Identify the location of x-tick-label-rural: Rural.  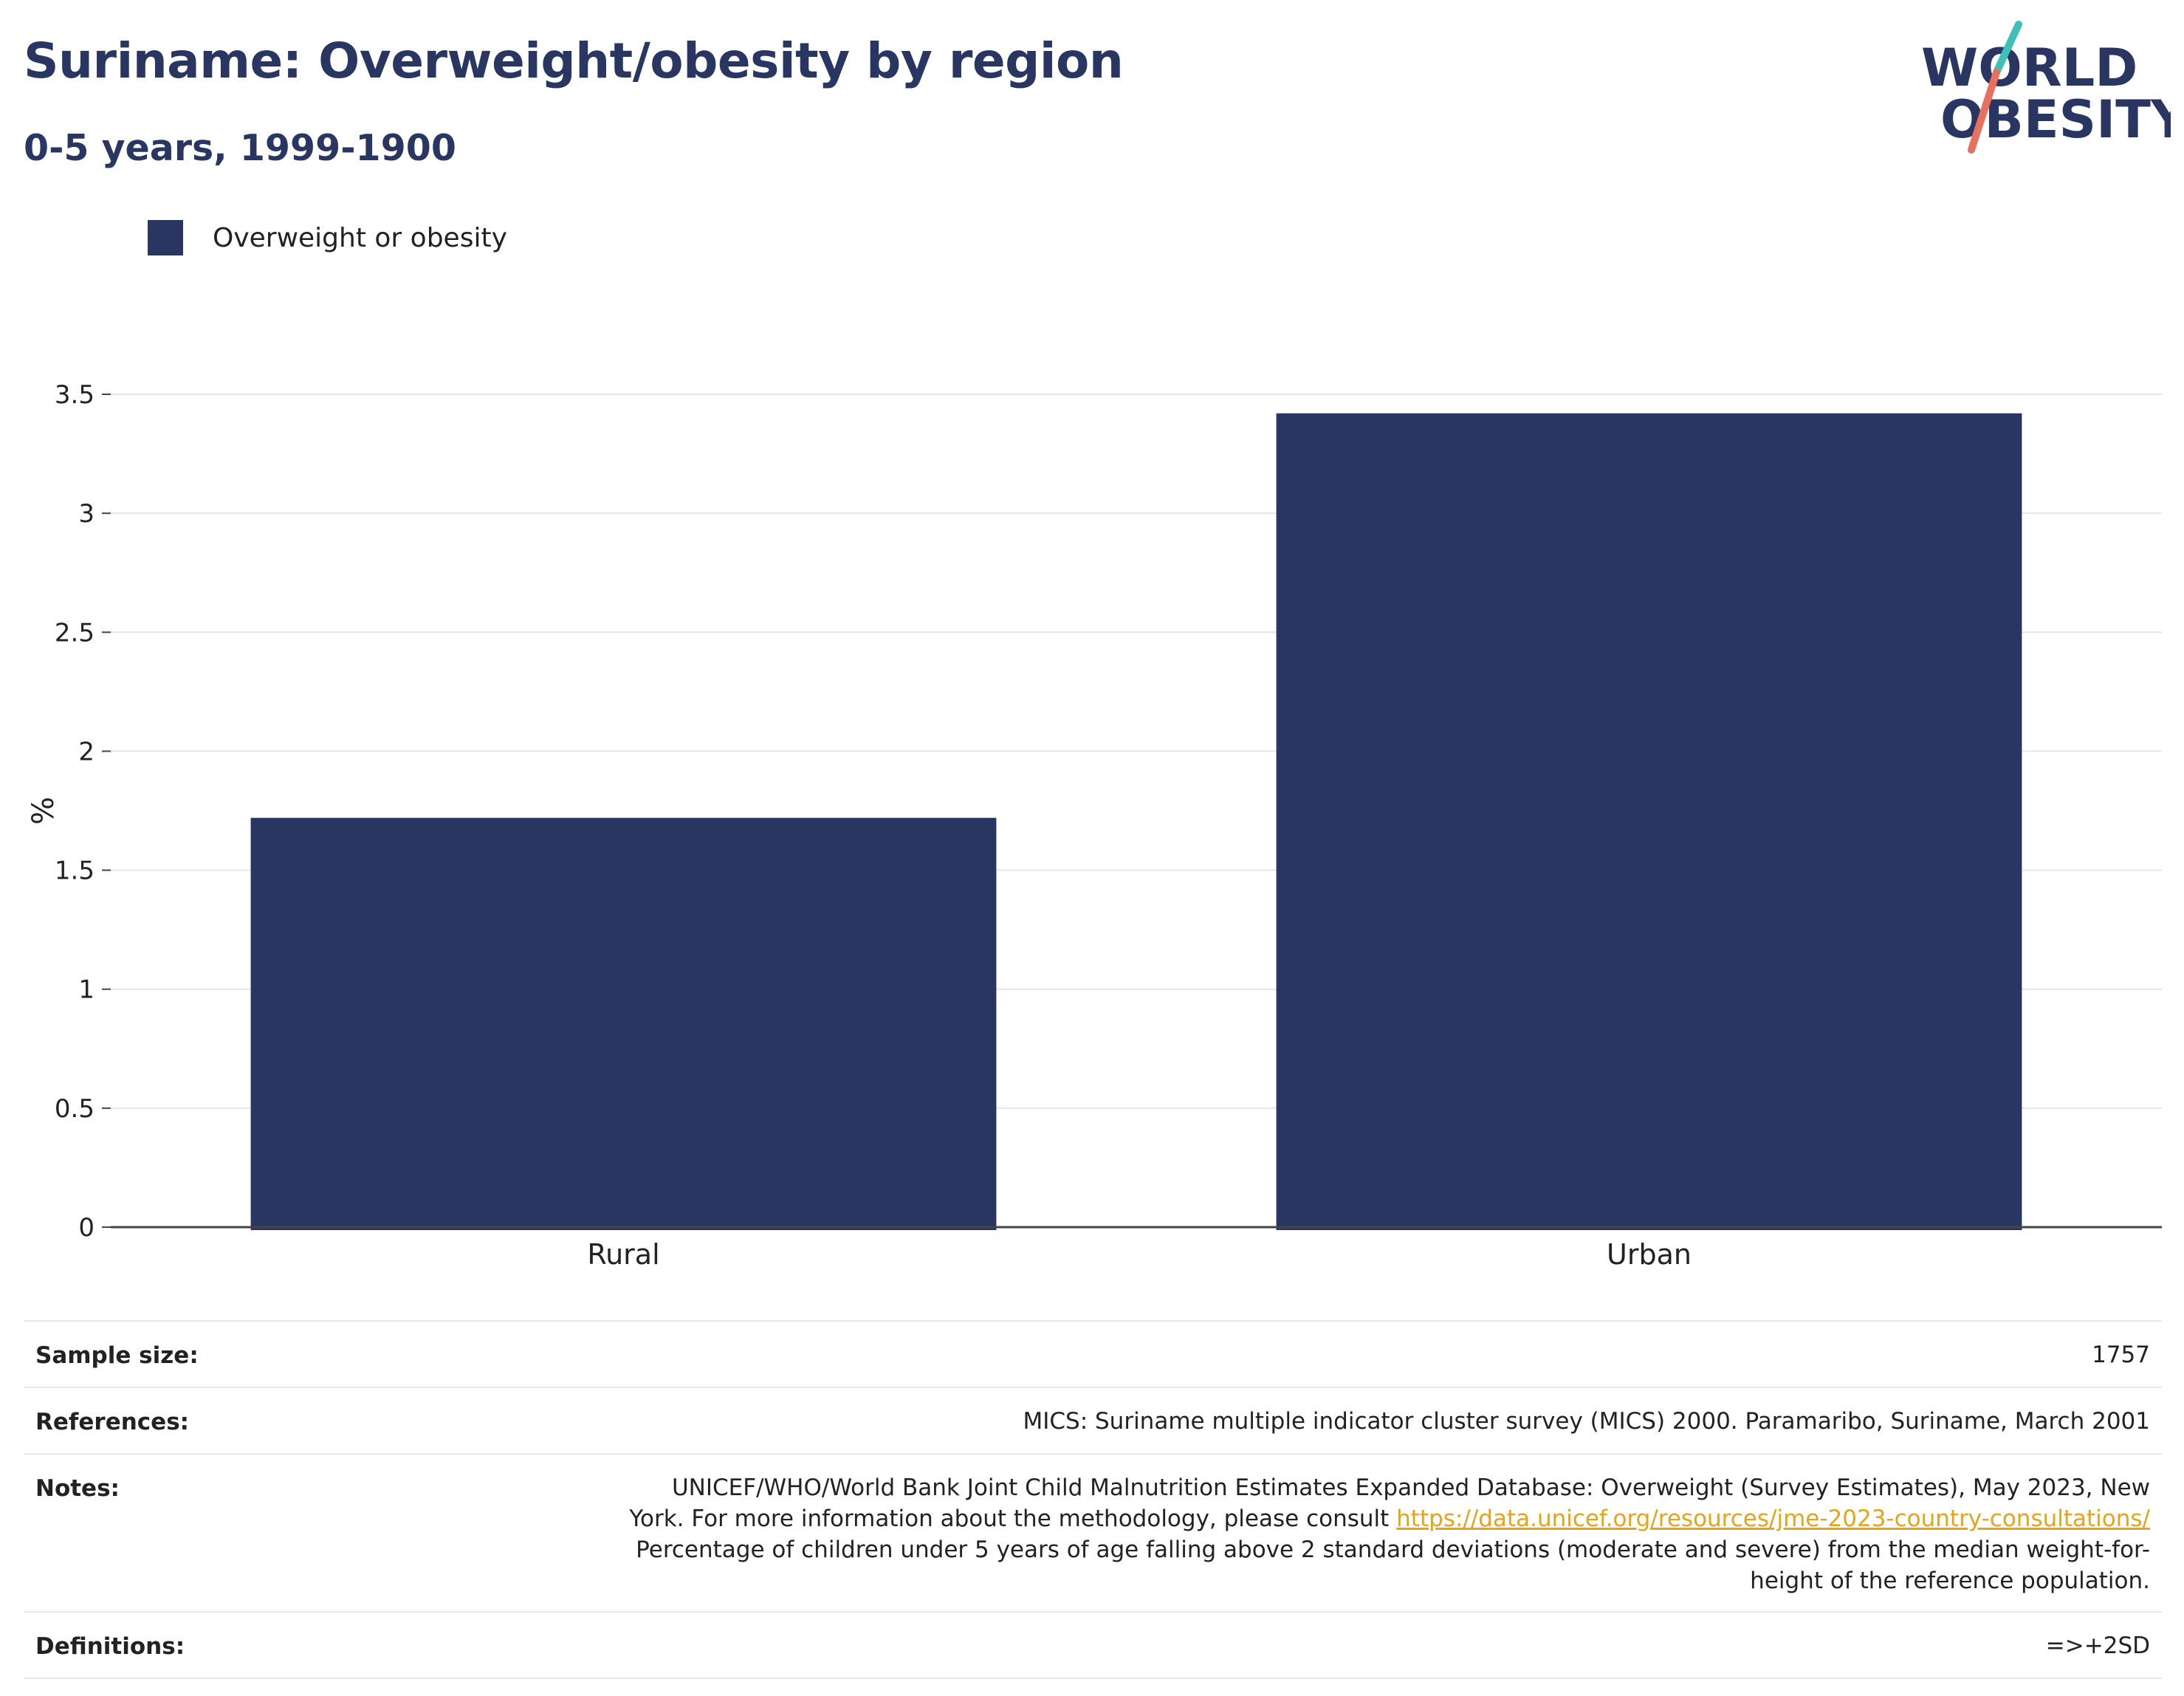
(623, 1254).